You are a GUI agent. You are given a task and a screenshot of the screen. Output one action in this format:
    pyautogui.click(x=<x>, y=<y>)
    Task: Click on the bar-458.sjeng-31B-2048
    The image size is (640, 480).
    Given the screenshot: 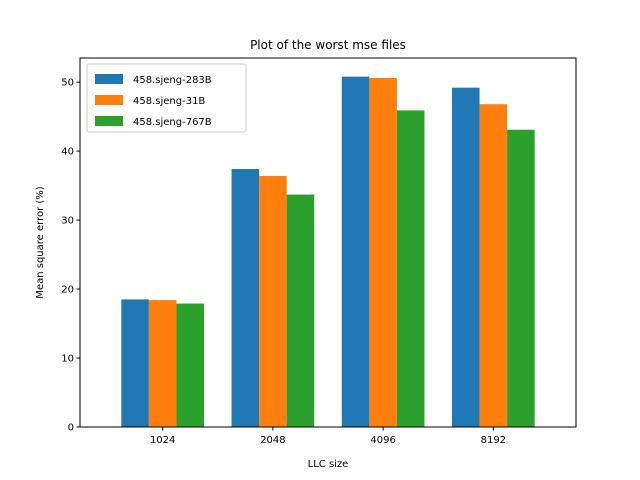 What is the action you would take?
    pyautogui.click(x=273, y=301)
    